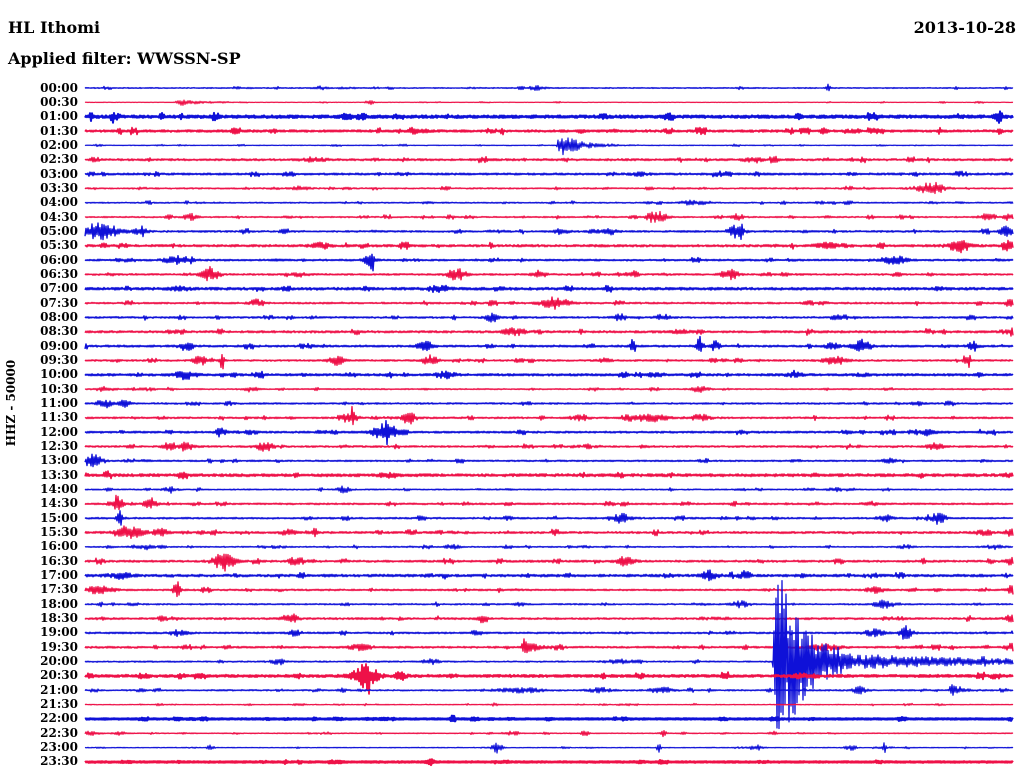 The height and width of the screenshot is (780, 1024). Describe the element at coordinates (59, 302) in the screenshot. I see `time-label-07:30: 07:30` at that location.